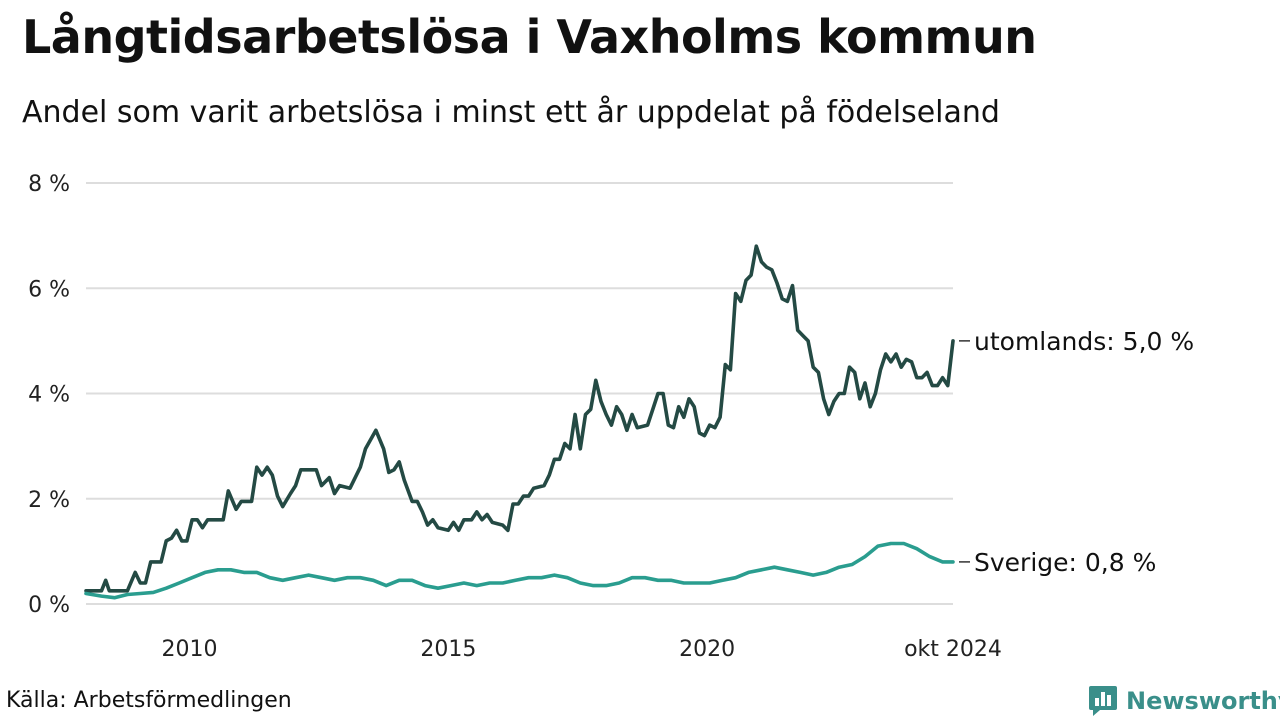  Describe the element at coordinates (190, 649) in the screenshot. I see `x-tick-label: 2010` at that location.